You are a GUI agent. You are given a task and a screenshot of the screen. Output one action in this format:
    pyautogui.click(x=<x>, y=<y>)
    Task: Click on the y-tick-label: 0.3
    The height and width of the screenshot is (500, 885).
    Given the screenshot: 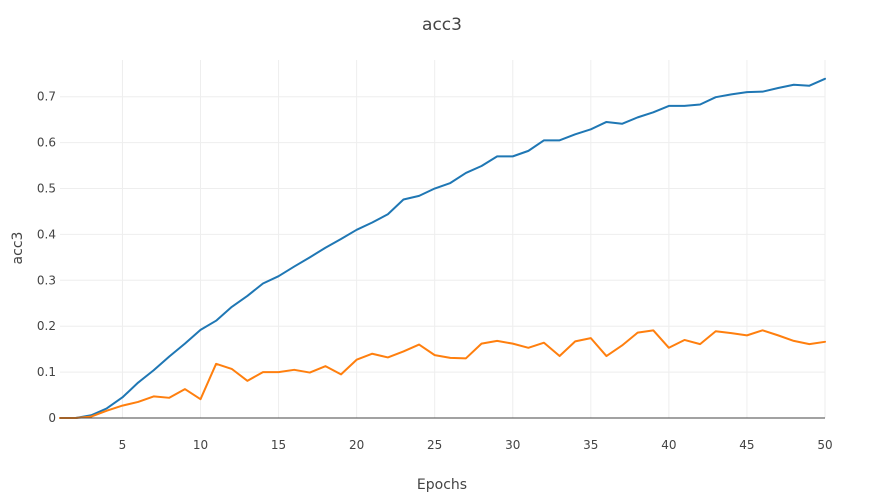 What is the action you would take?
    pyautogui.click(x=46, y=280)
    